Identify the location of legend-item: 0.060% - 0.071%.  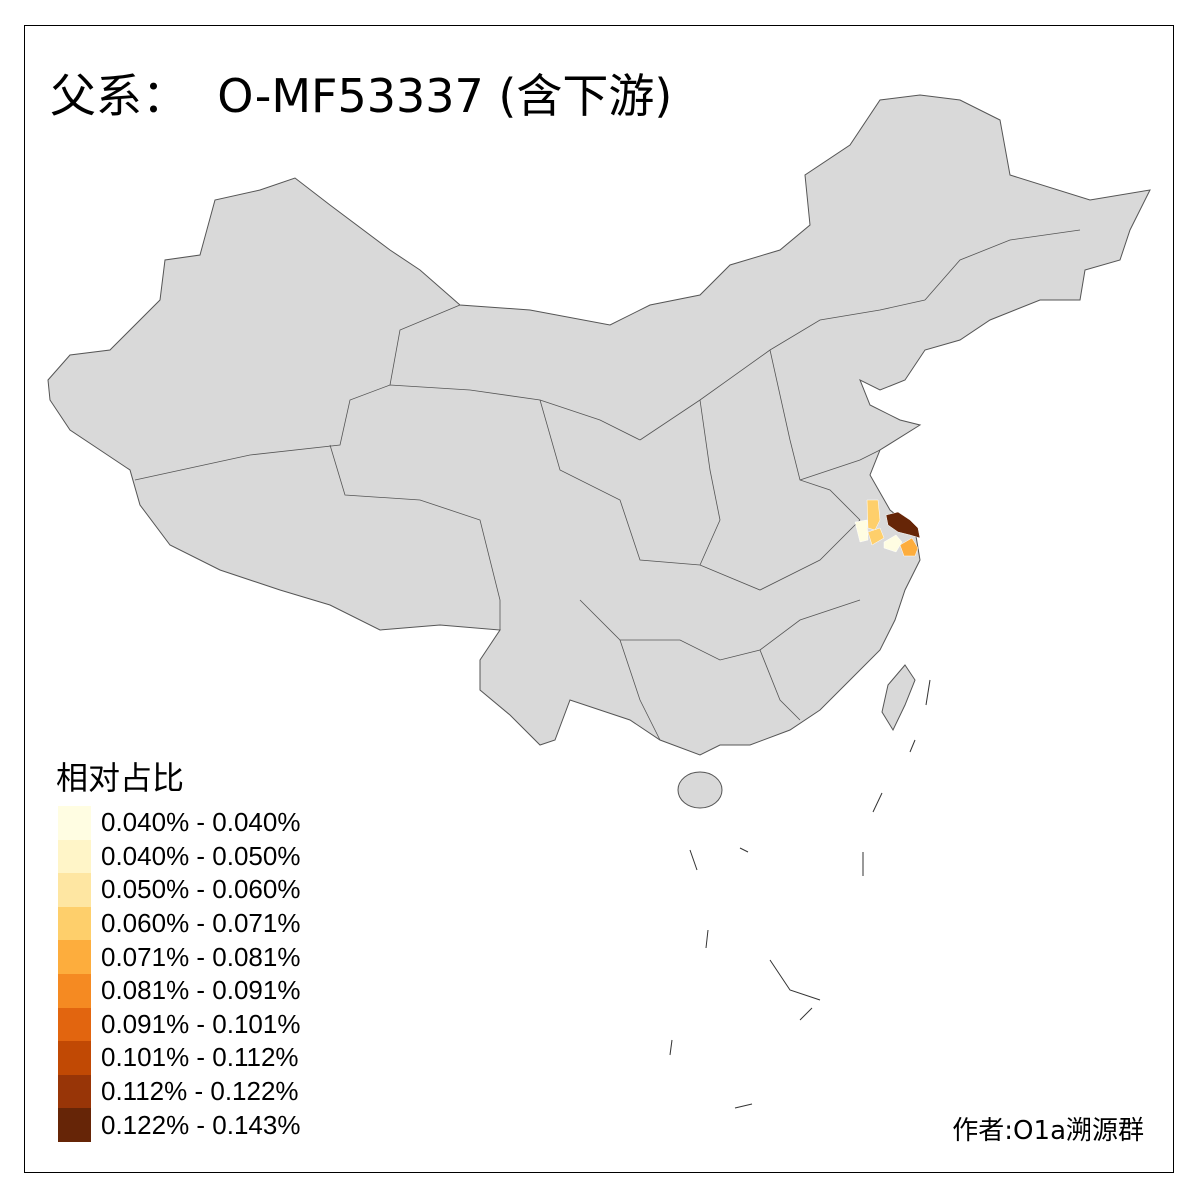
(179, 923).